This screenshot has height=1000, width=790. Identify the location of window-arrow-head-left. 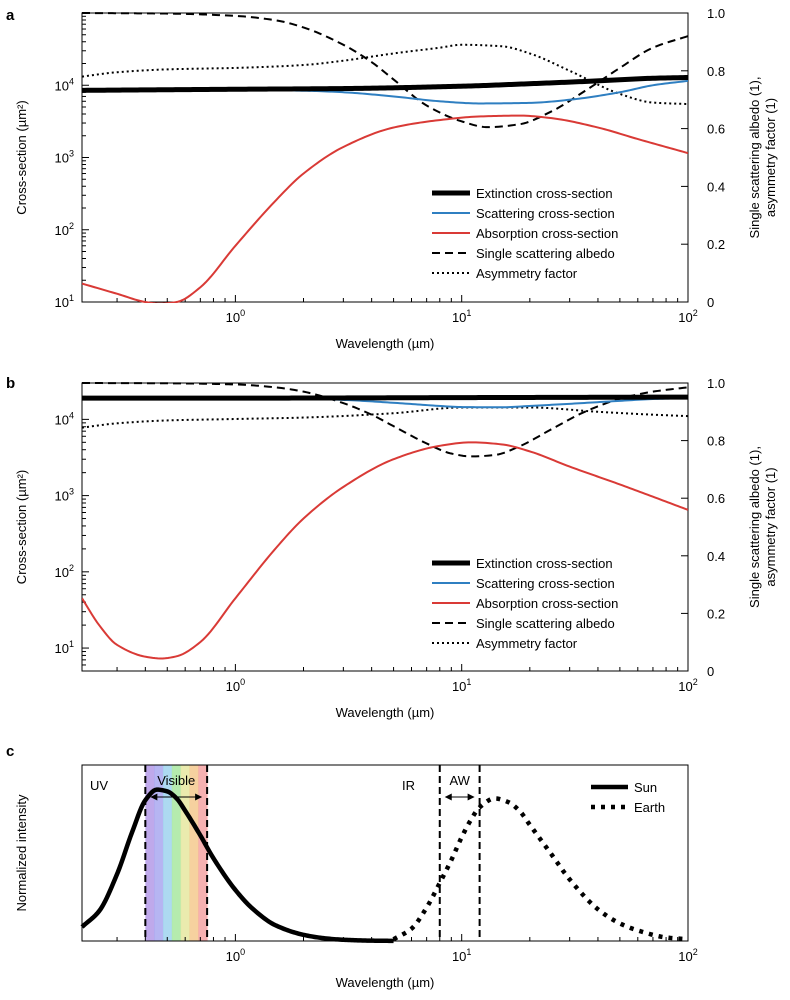
(448, 797).